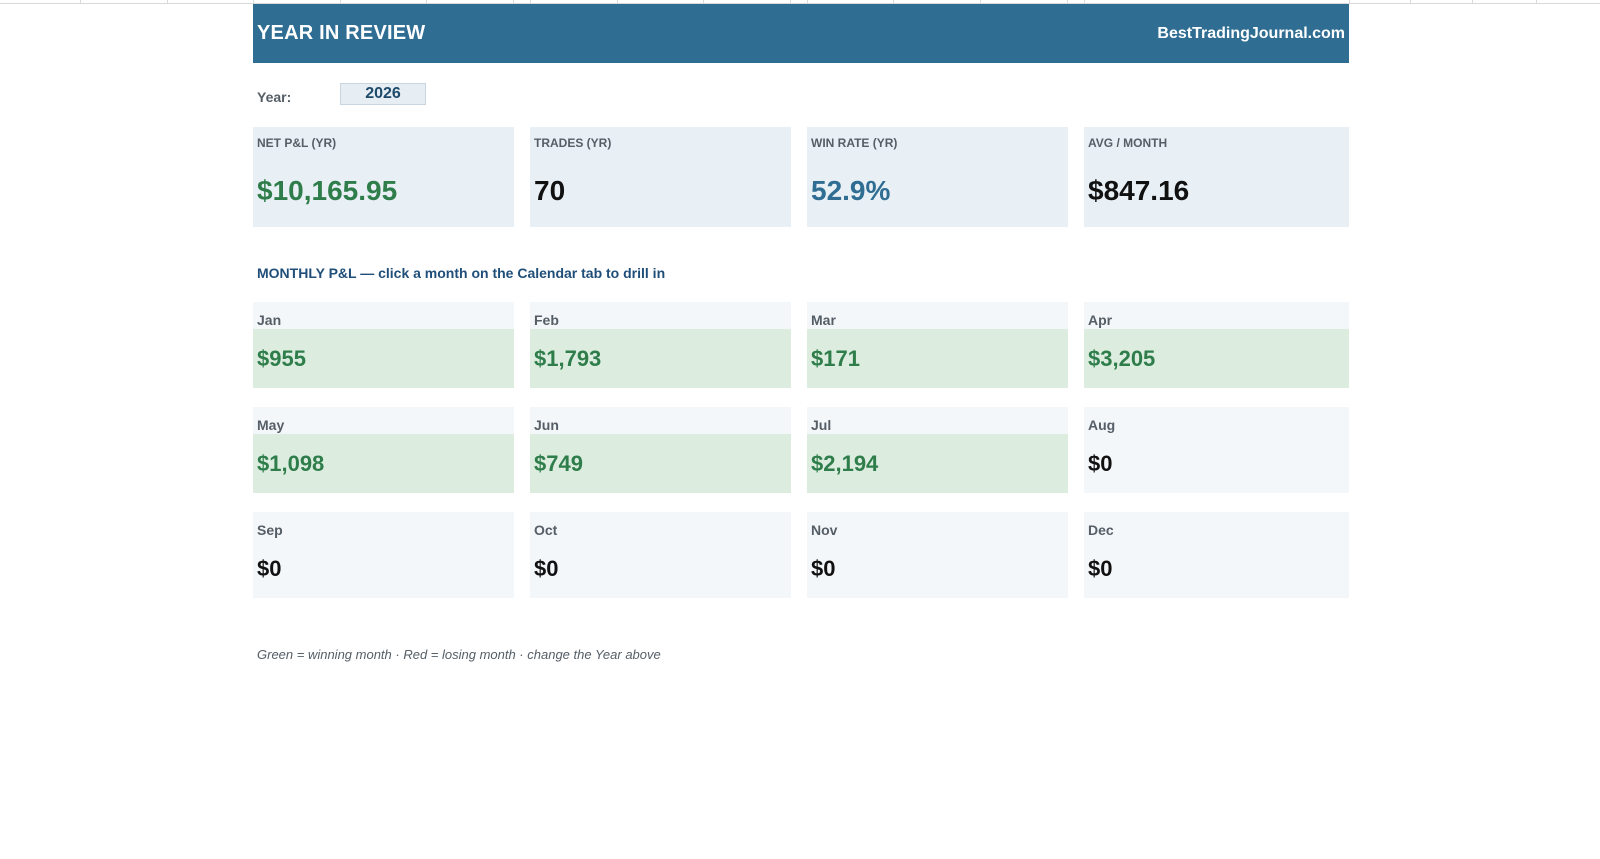 The width and height of the screenshot is (1600, 859). What do you see at coordinates (660, 463) in the screenshot?
I see `month-value-cell: $749` at bounding box center [660, 463].